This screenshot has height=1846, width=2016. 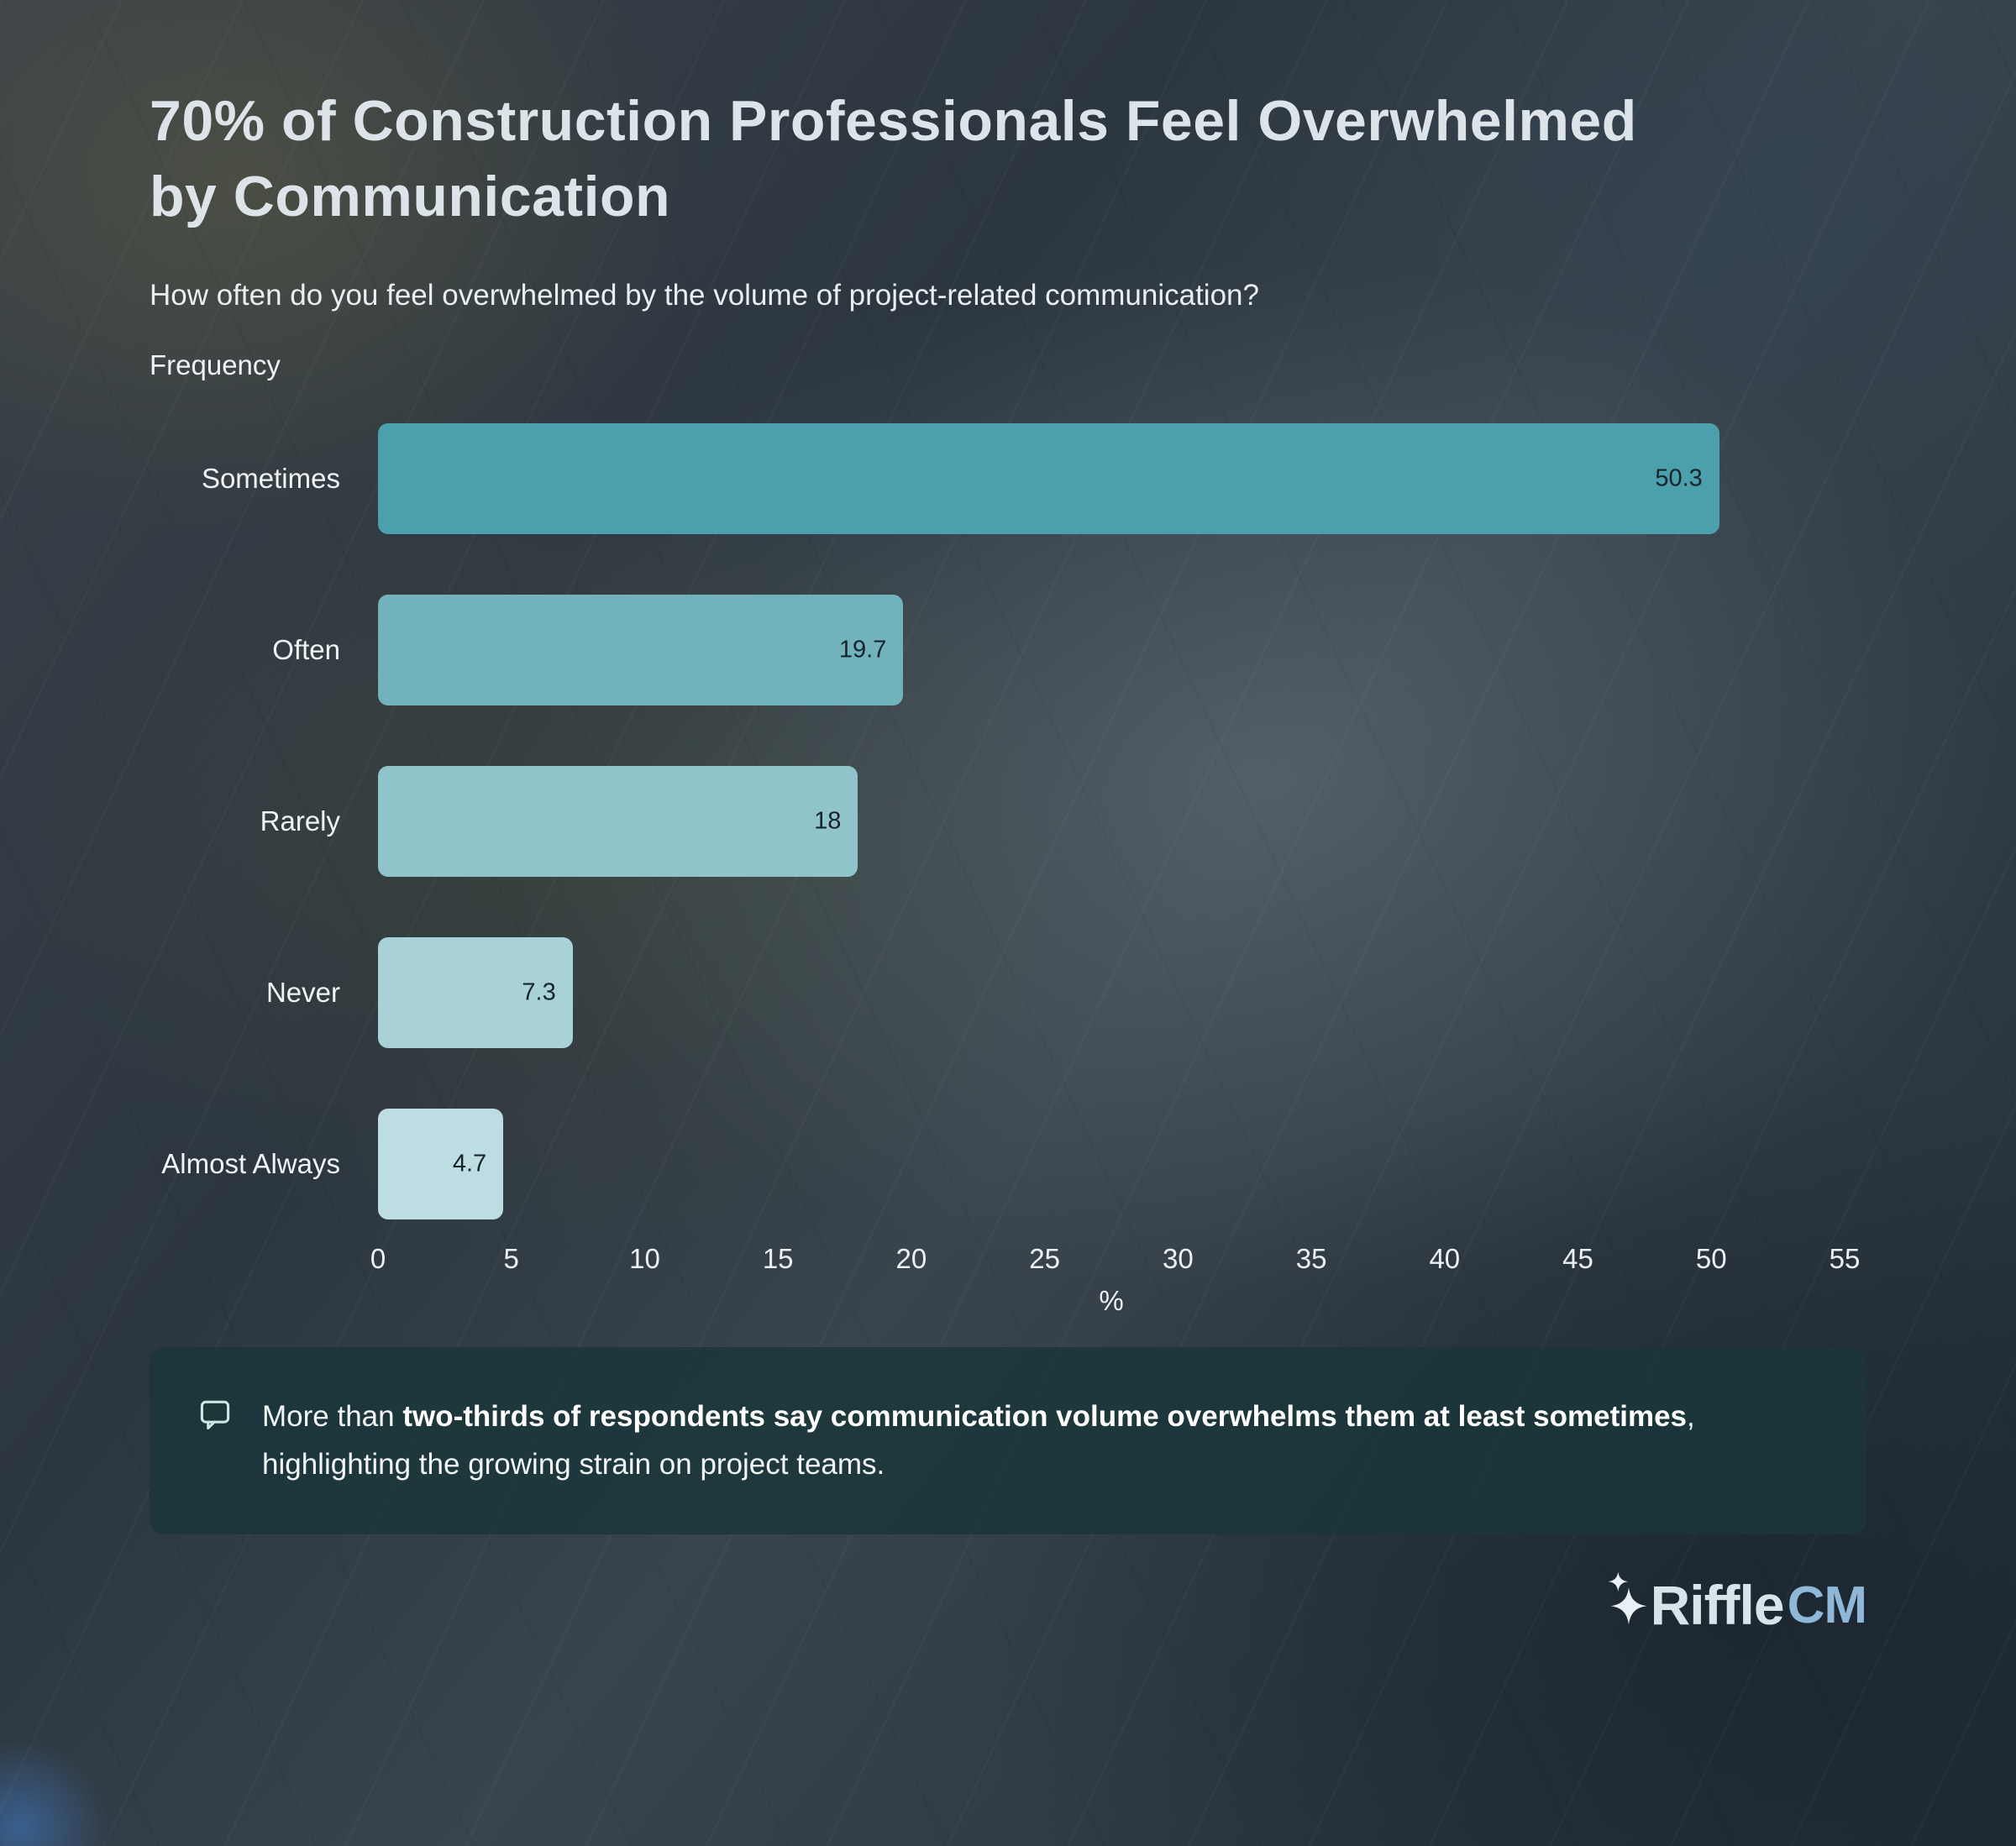 I want to click on x-tick-label: 45, so click(x=1577, y=1258).